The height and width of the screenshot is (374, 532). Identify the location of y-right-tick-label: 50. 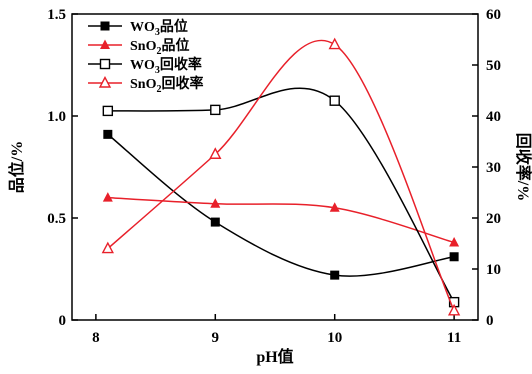
(493, 66).